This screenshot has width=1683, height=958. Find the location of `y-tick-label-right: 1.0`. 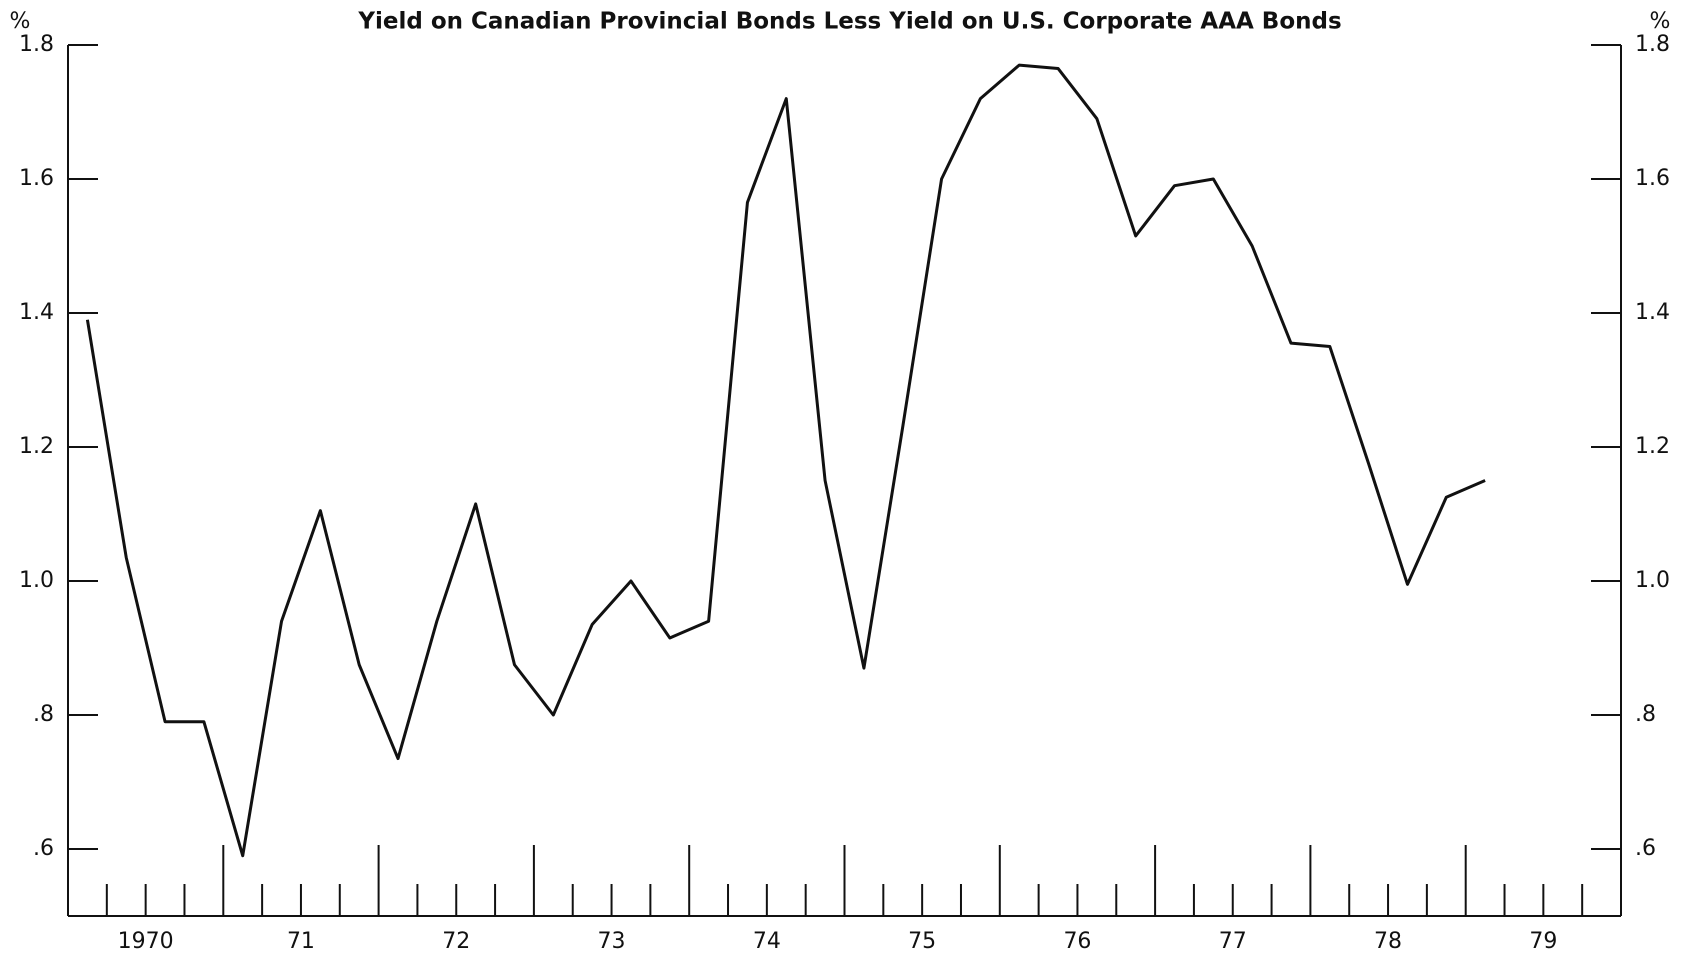

y-tick-label-right: 1.0 is located at coordinates (1652, 580).